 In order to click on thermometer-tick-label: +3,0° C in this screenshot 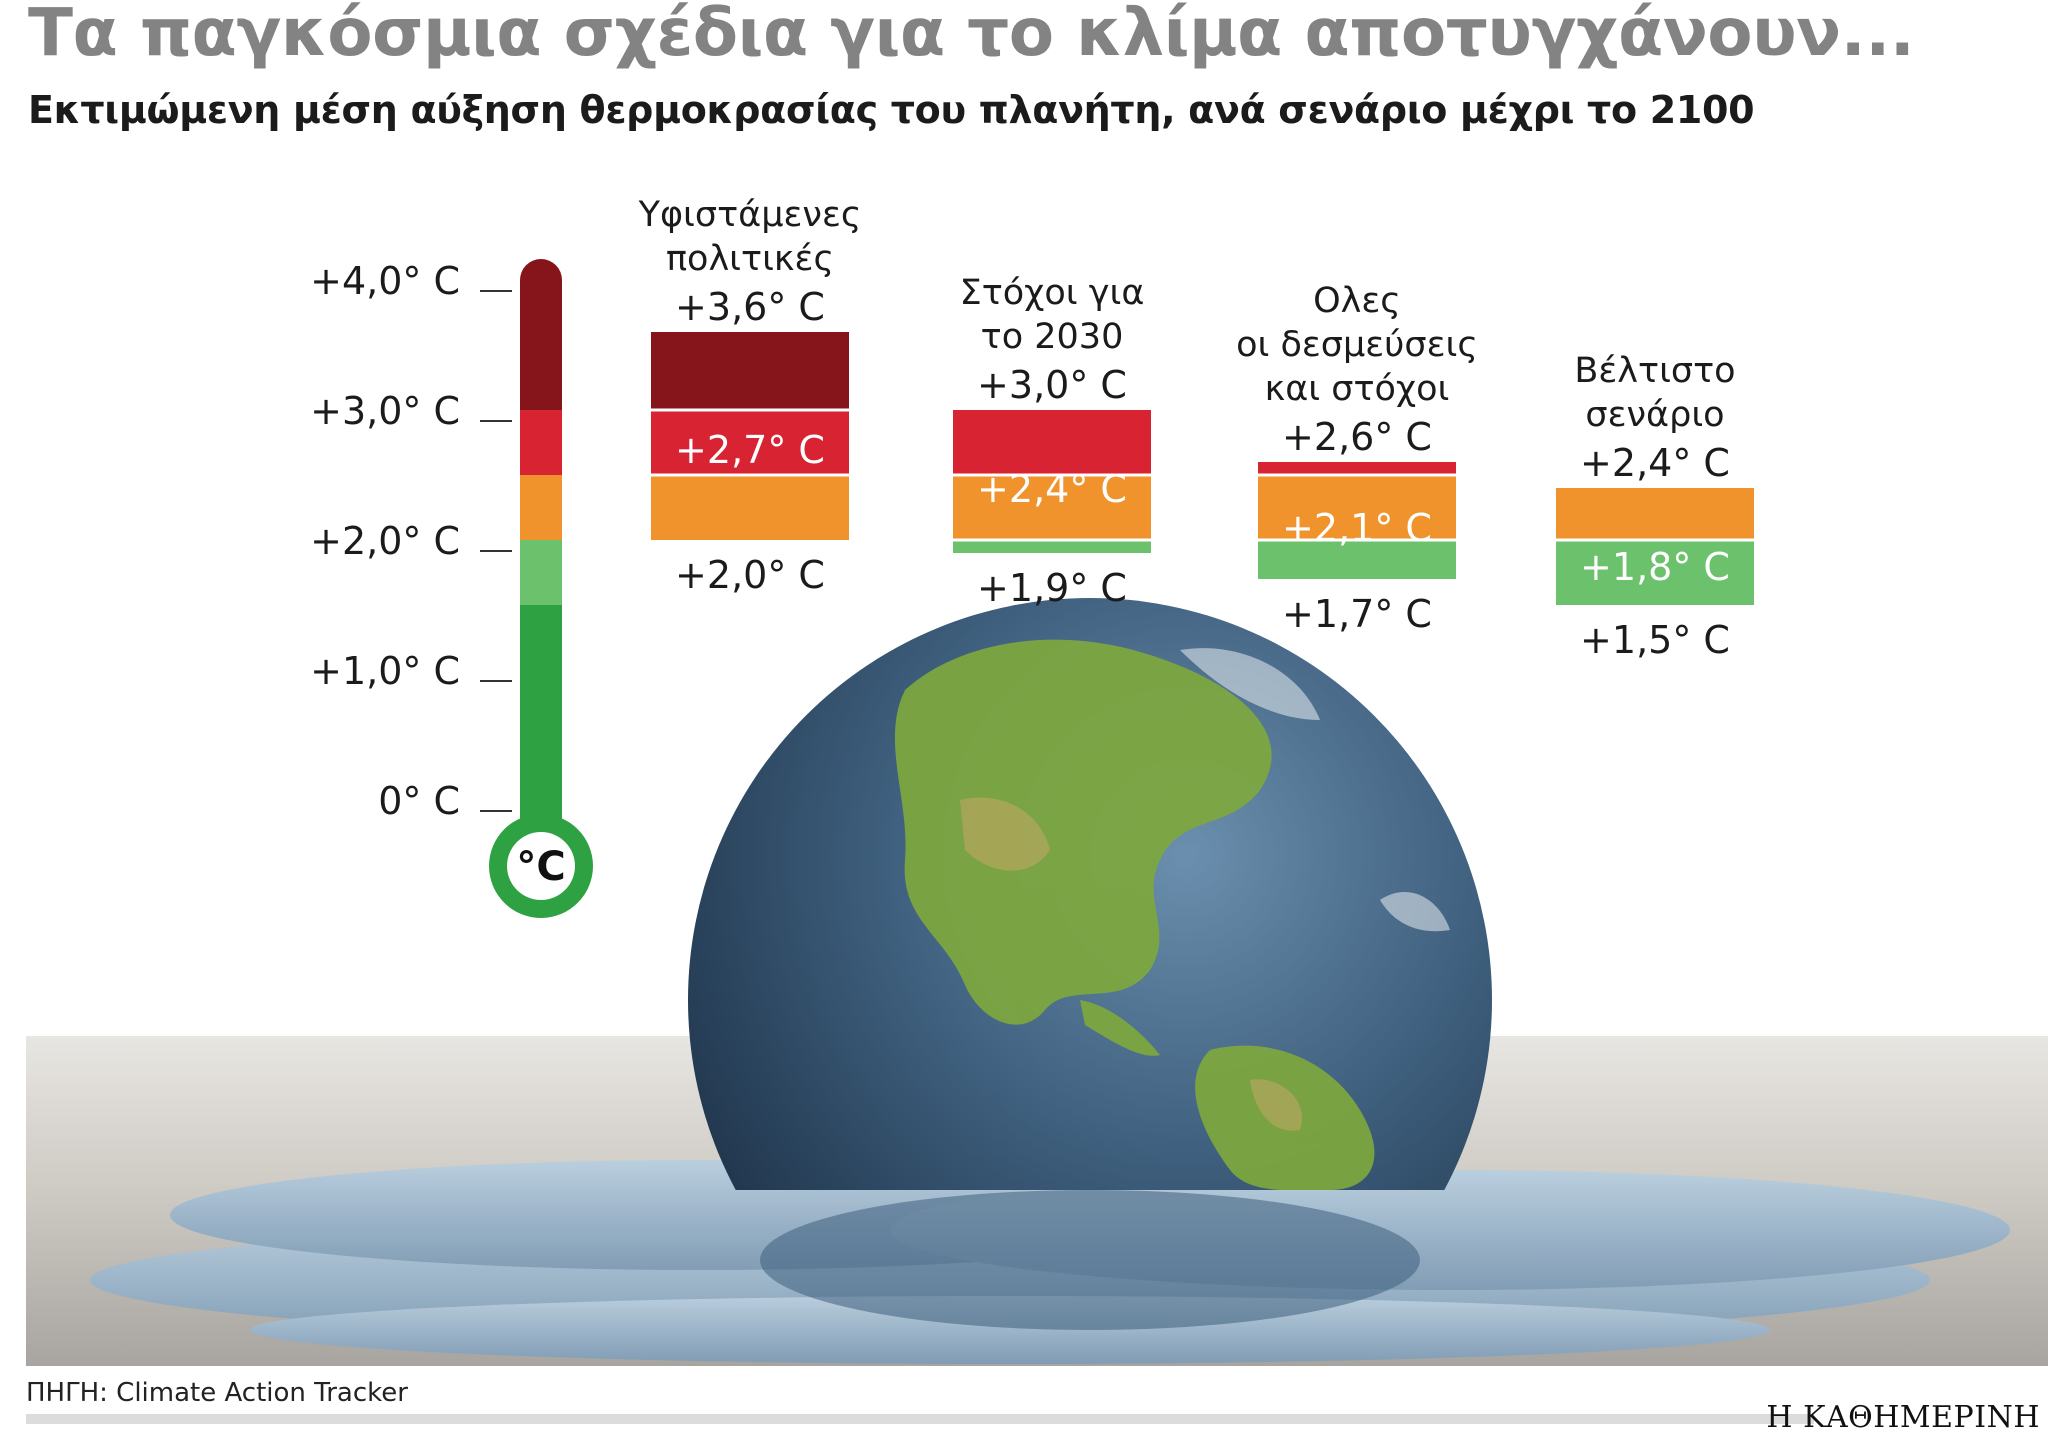, I will do `click(385, 411)`.